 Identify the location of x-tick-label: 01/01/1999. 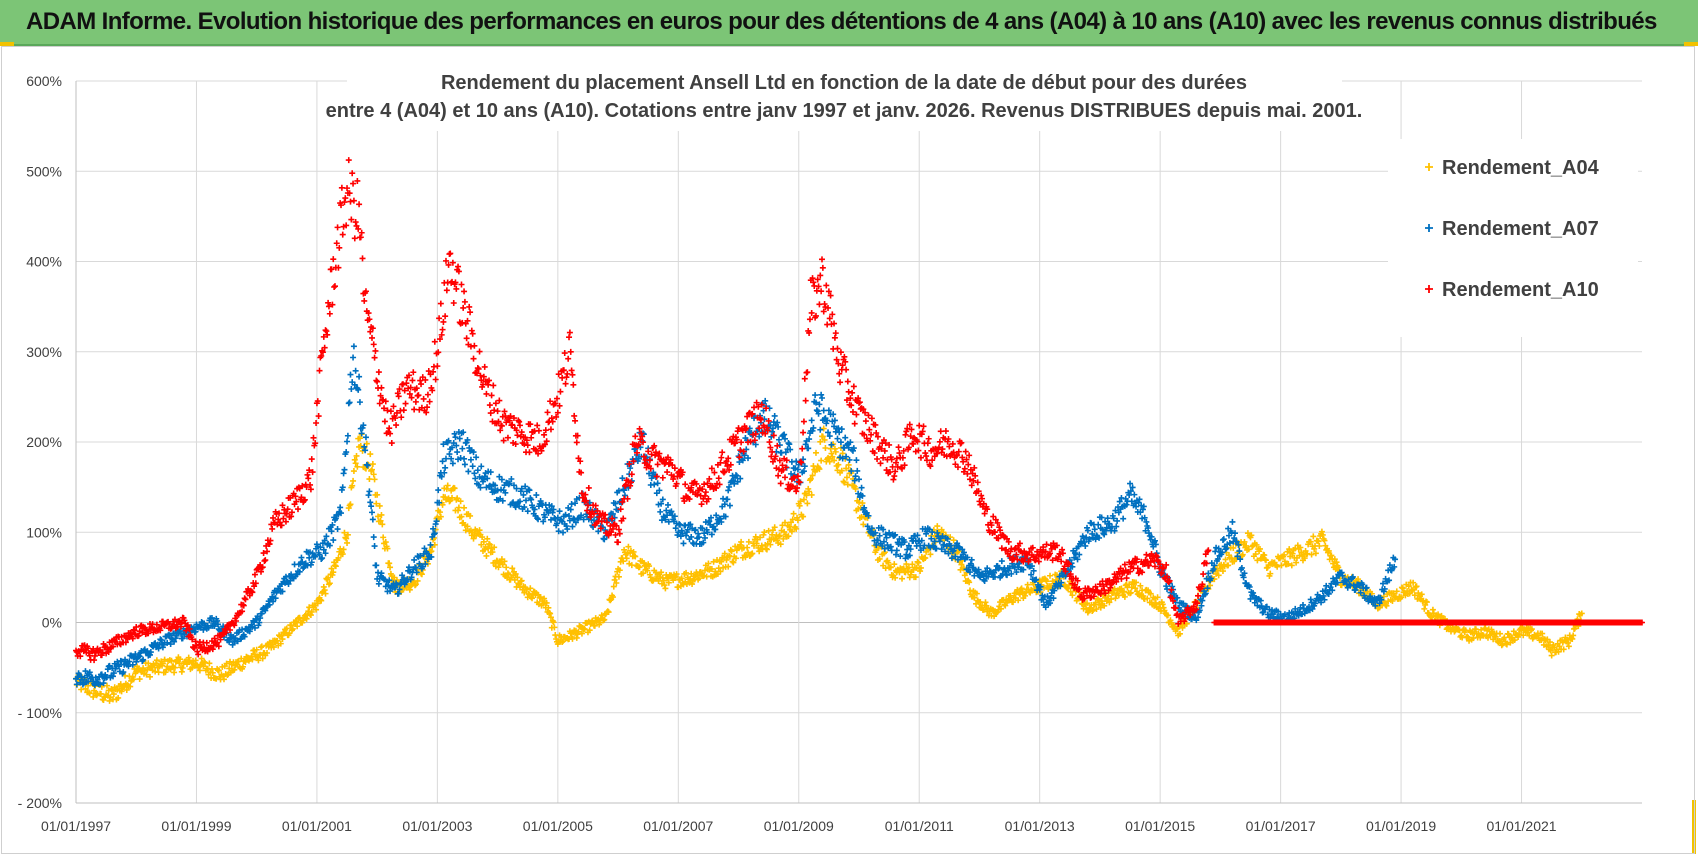
(196, 826).